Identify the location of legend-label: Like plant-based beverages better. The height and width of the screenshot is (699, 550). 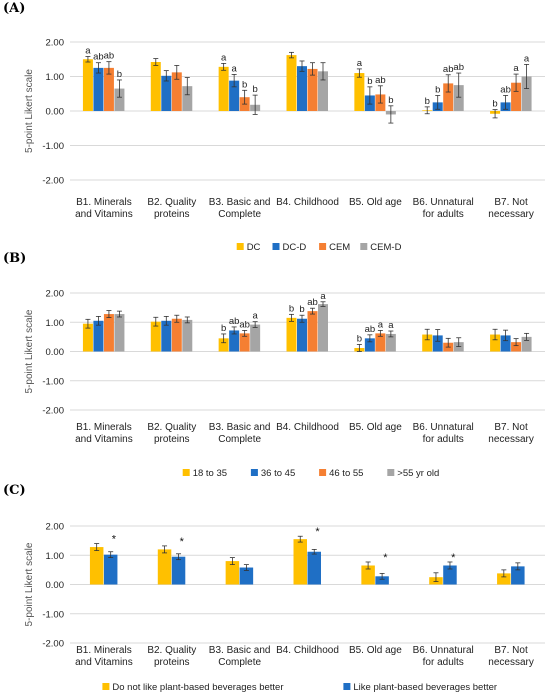
(425, 687).